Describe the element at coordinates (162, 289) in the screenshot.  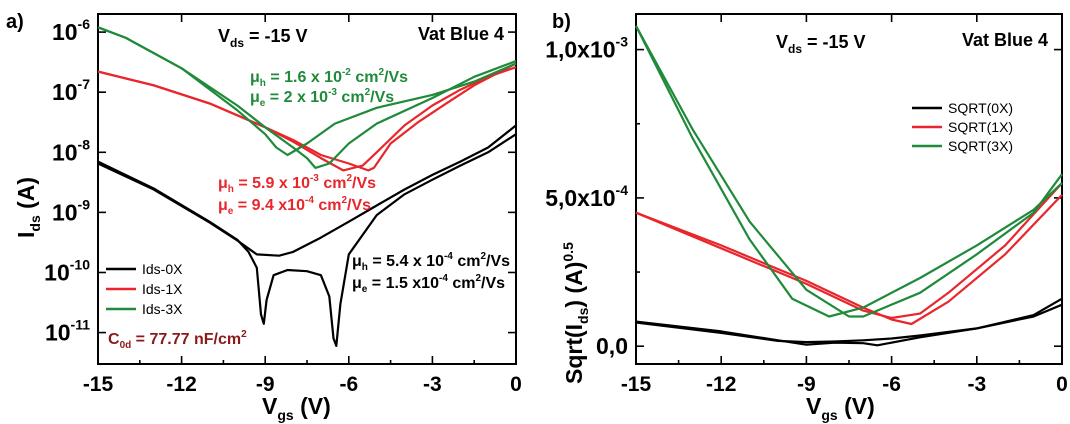
I see `legend-label-ids-1x: Ids-1X` at that location.